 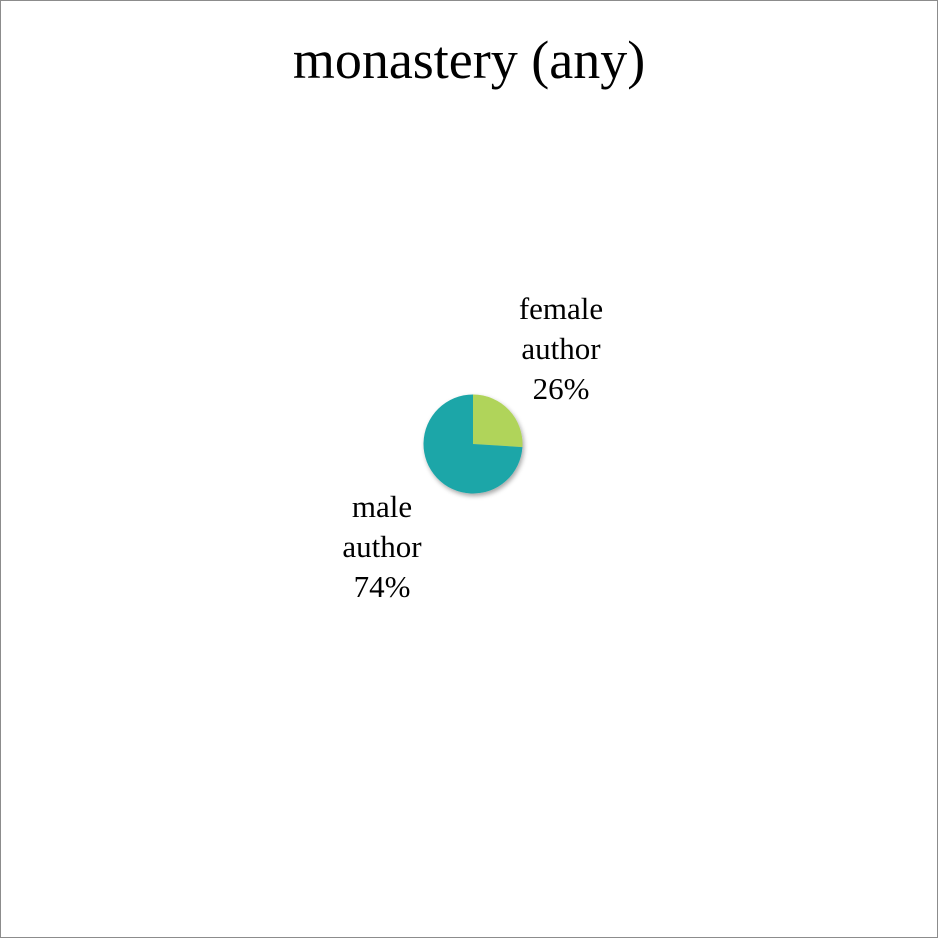 I want to click on pie-slice-female, so click(x=498, y=421).